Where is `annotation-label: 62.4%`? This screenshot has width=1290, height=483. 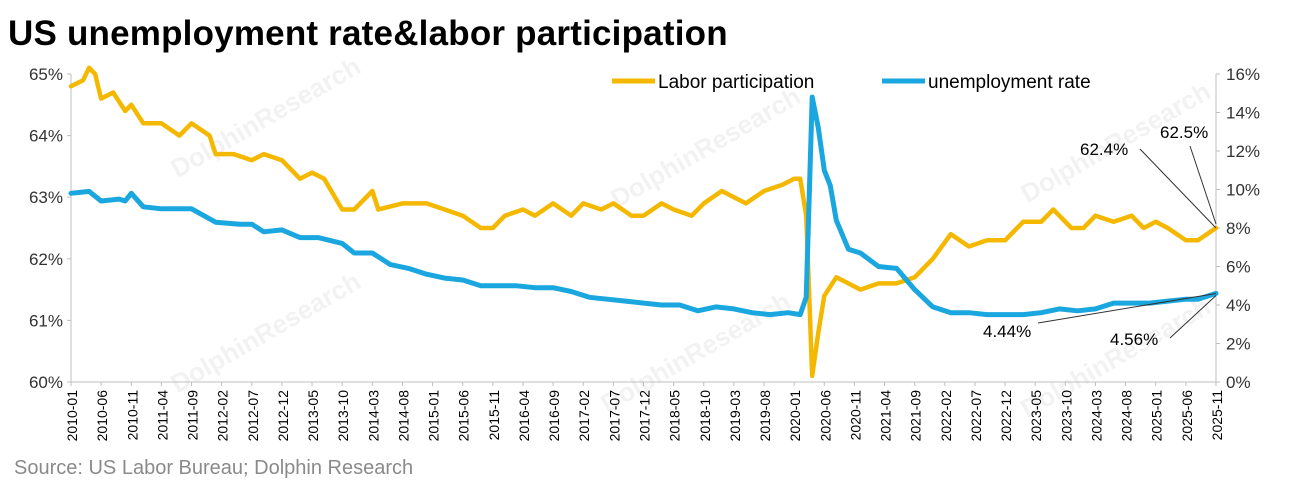 annotation-label: 62.4% is located at coordinates (1104, 149).